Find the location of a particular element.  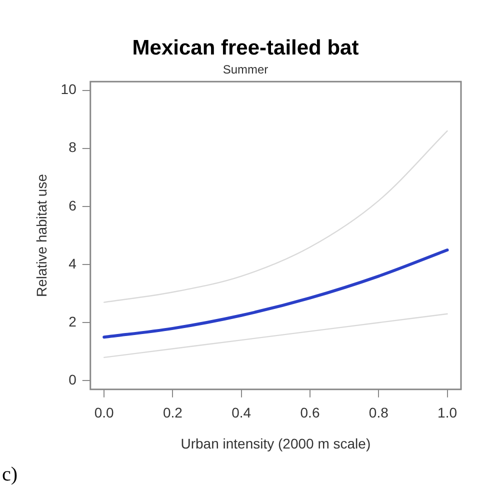

y-tick-label: 6 is located at coordinates (72, 205).